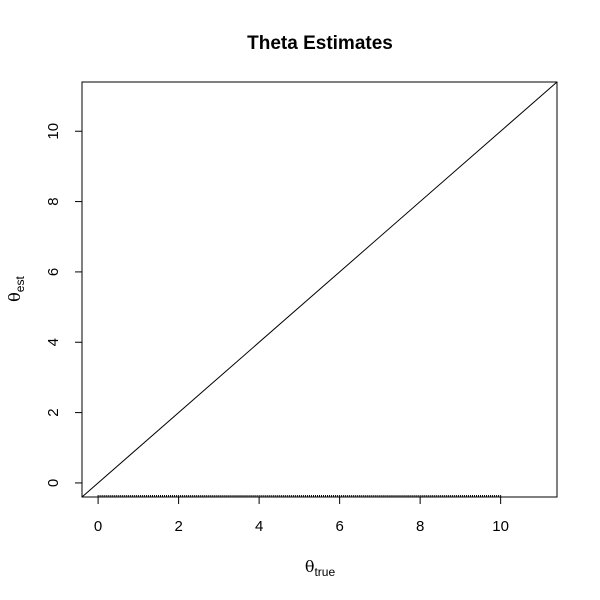  I want to click on y-axis-label-symbol: θ, so click(14, 297).